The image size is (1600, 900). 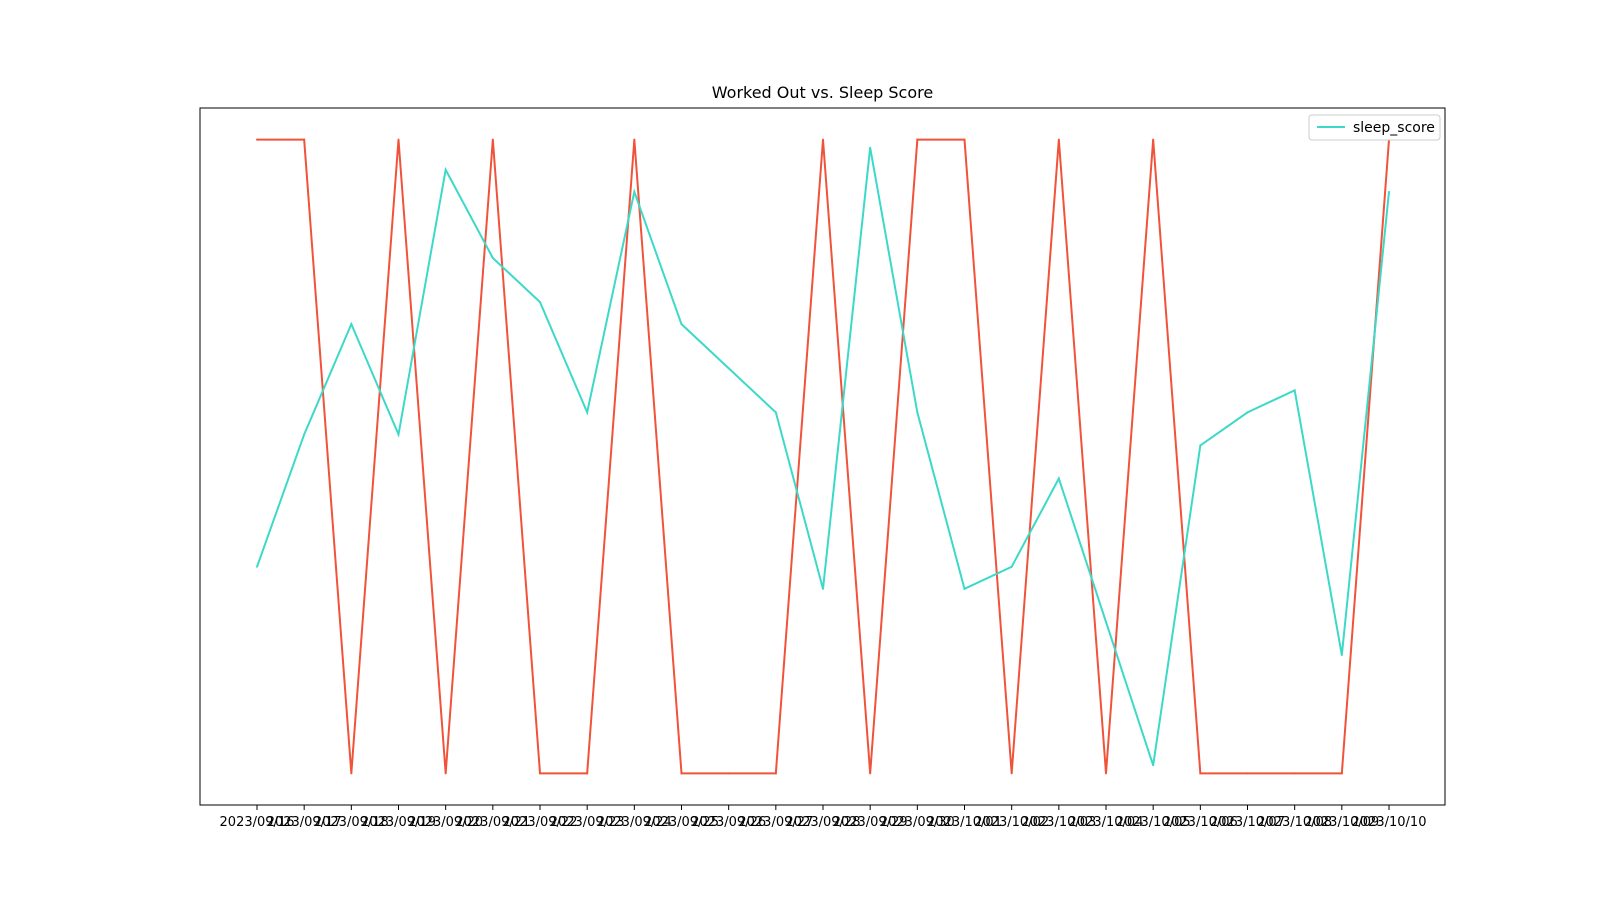 I want to click on x-tick-label: 2023/10/06, so click(x=1200, y=822).